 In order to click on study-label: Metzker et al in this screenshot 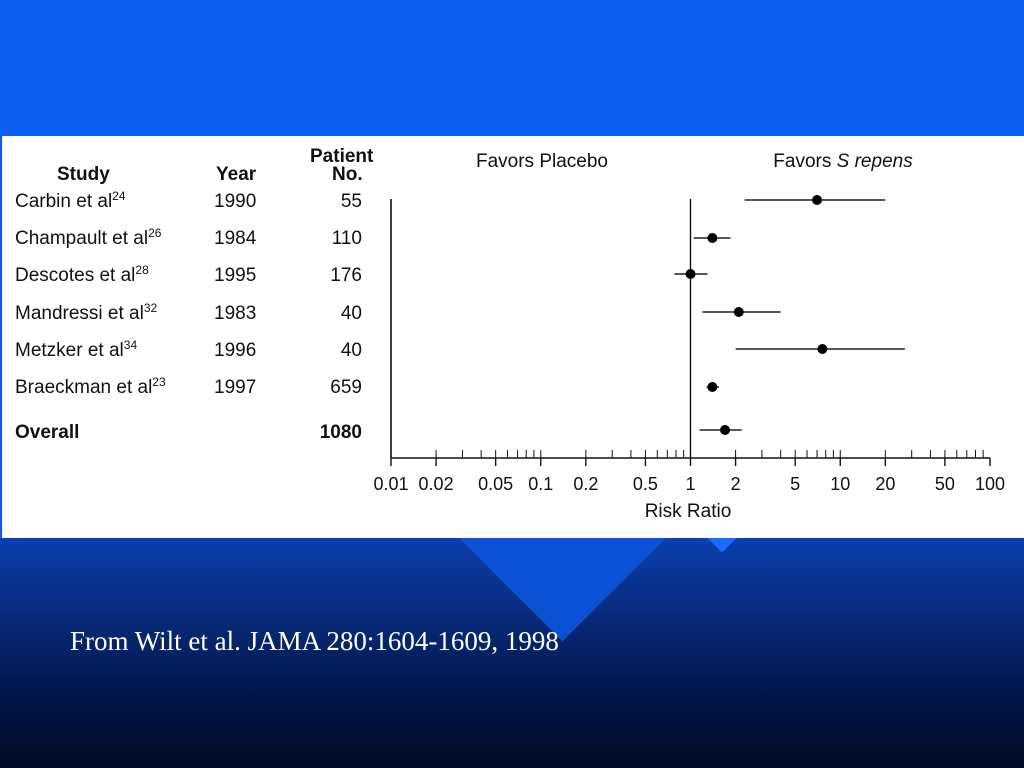, I will do `click(69, 350)`.